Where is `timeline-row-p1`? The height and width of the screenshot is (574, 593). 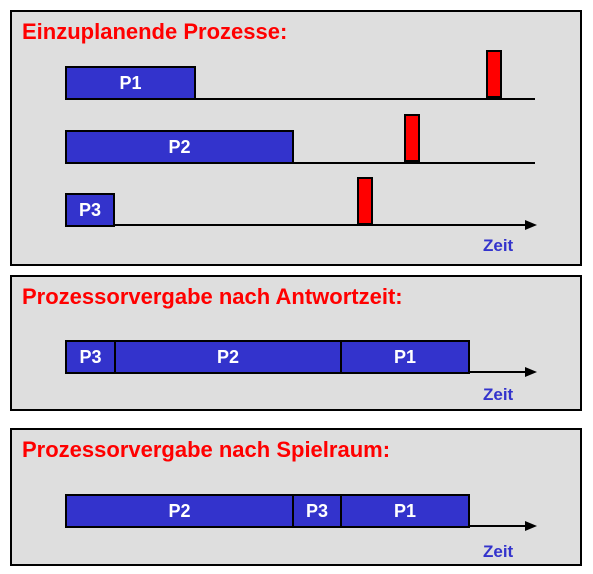
timeline-row-p1 is located at coordinates (300, 99).